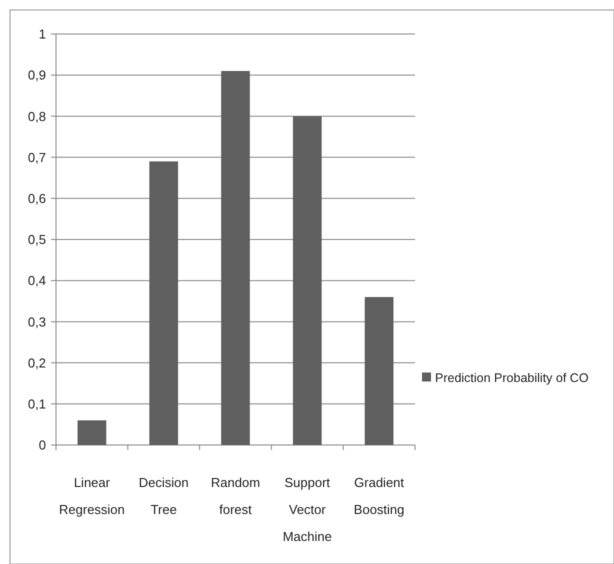 The height and width of the screenshot is (564, 614). Describe the element at coordinates (37, 362) in the screenshot. I see `y-tick-label: 0,2` at that location.